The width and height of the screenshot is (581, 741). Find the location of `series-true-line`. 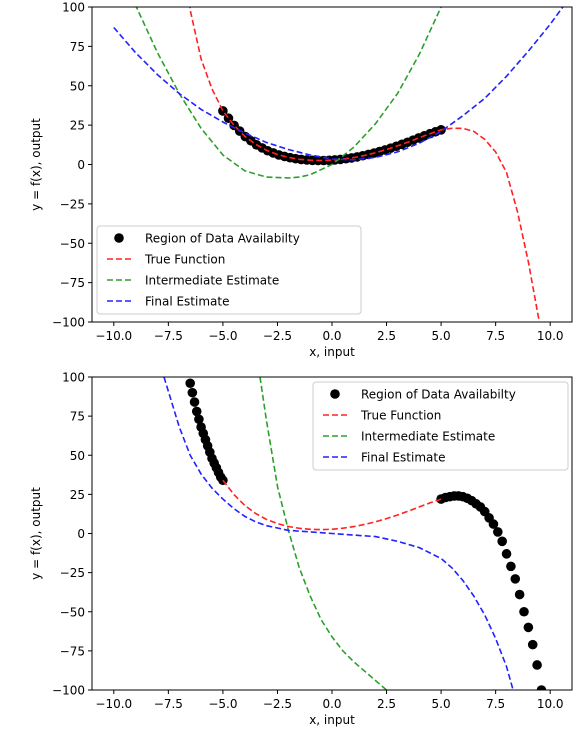

series-true-line is located at coordinates (332, 504).